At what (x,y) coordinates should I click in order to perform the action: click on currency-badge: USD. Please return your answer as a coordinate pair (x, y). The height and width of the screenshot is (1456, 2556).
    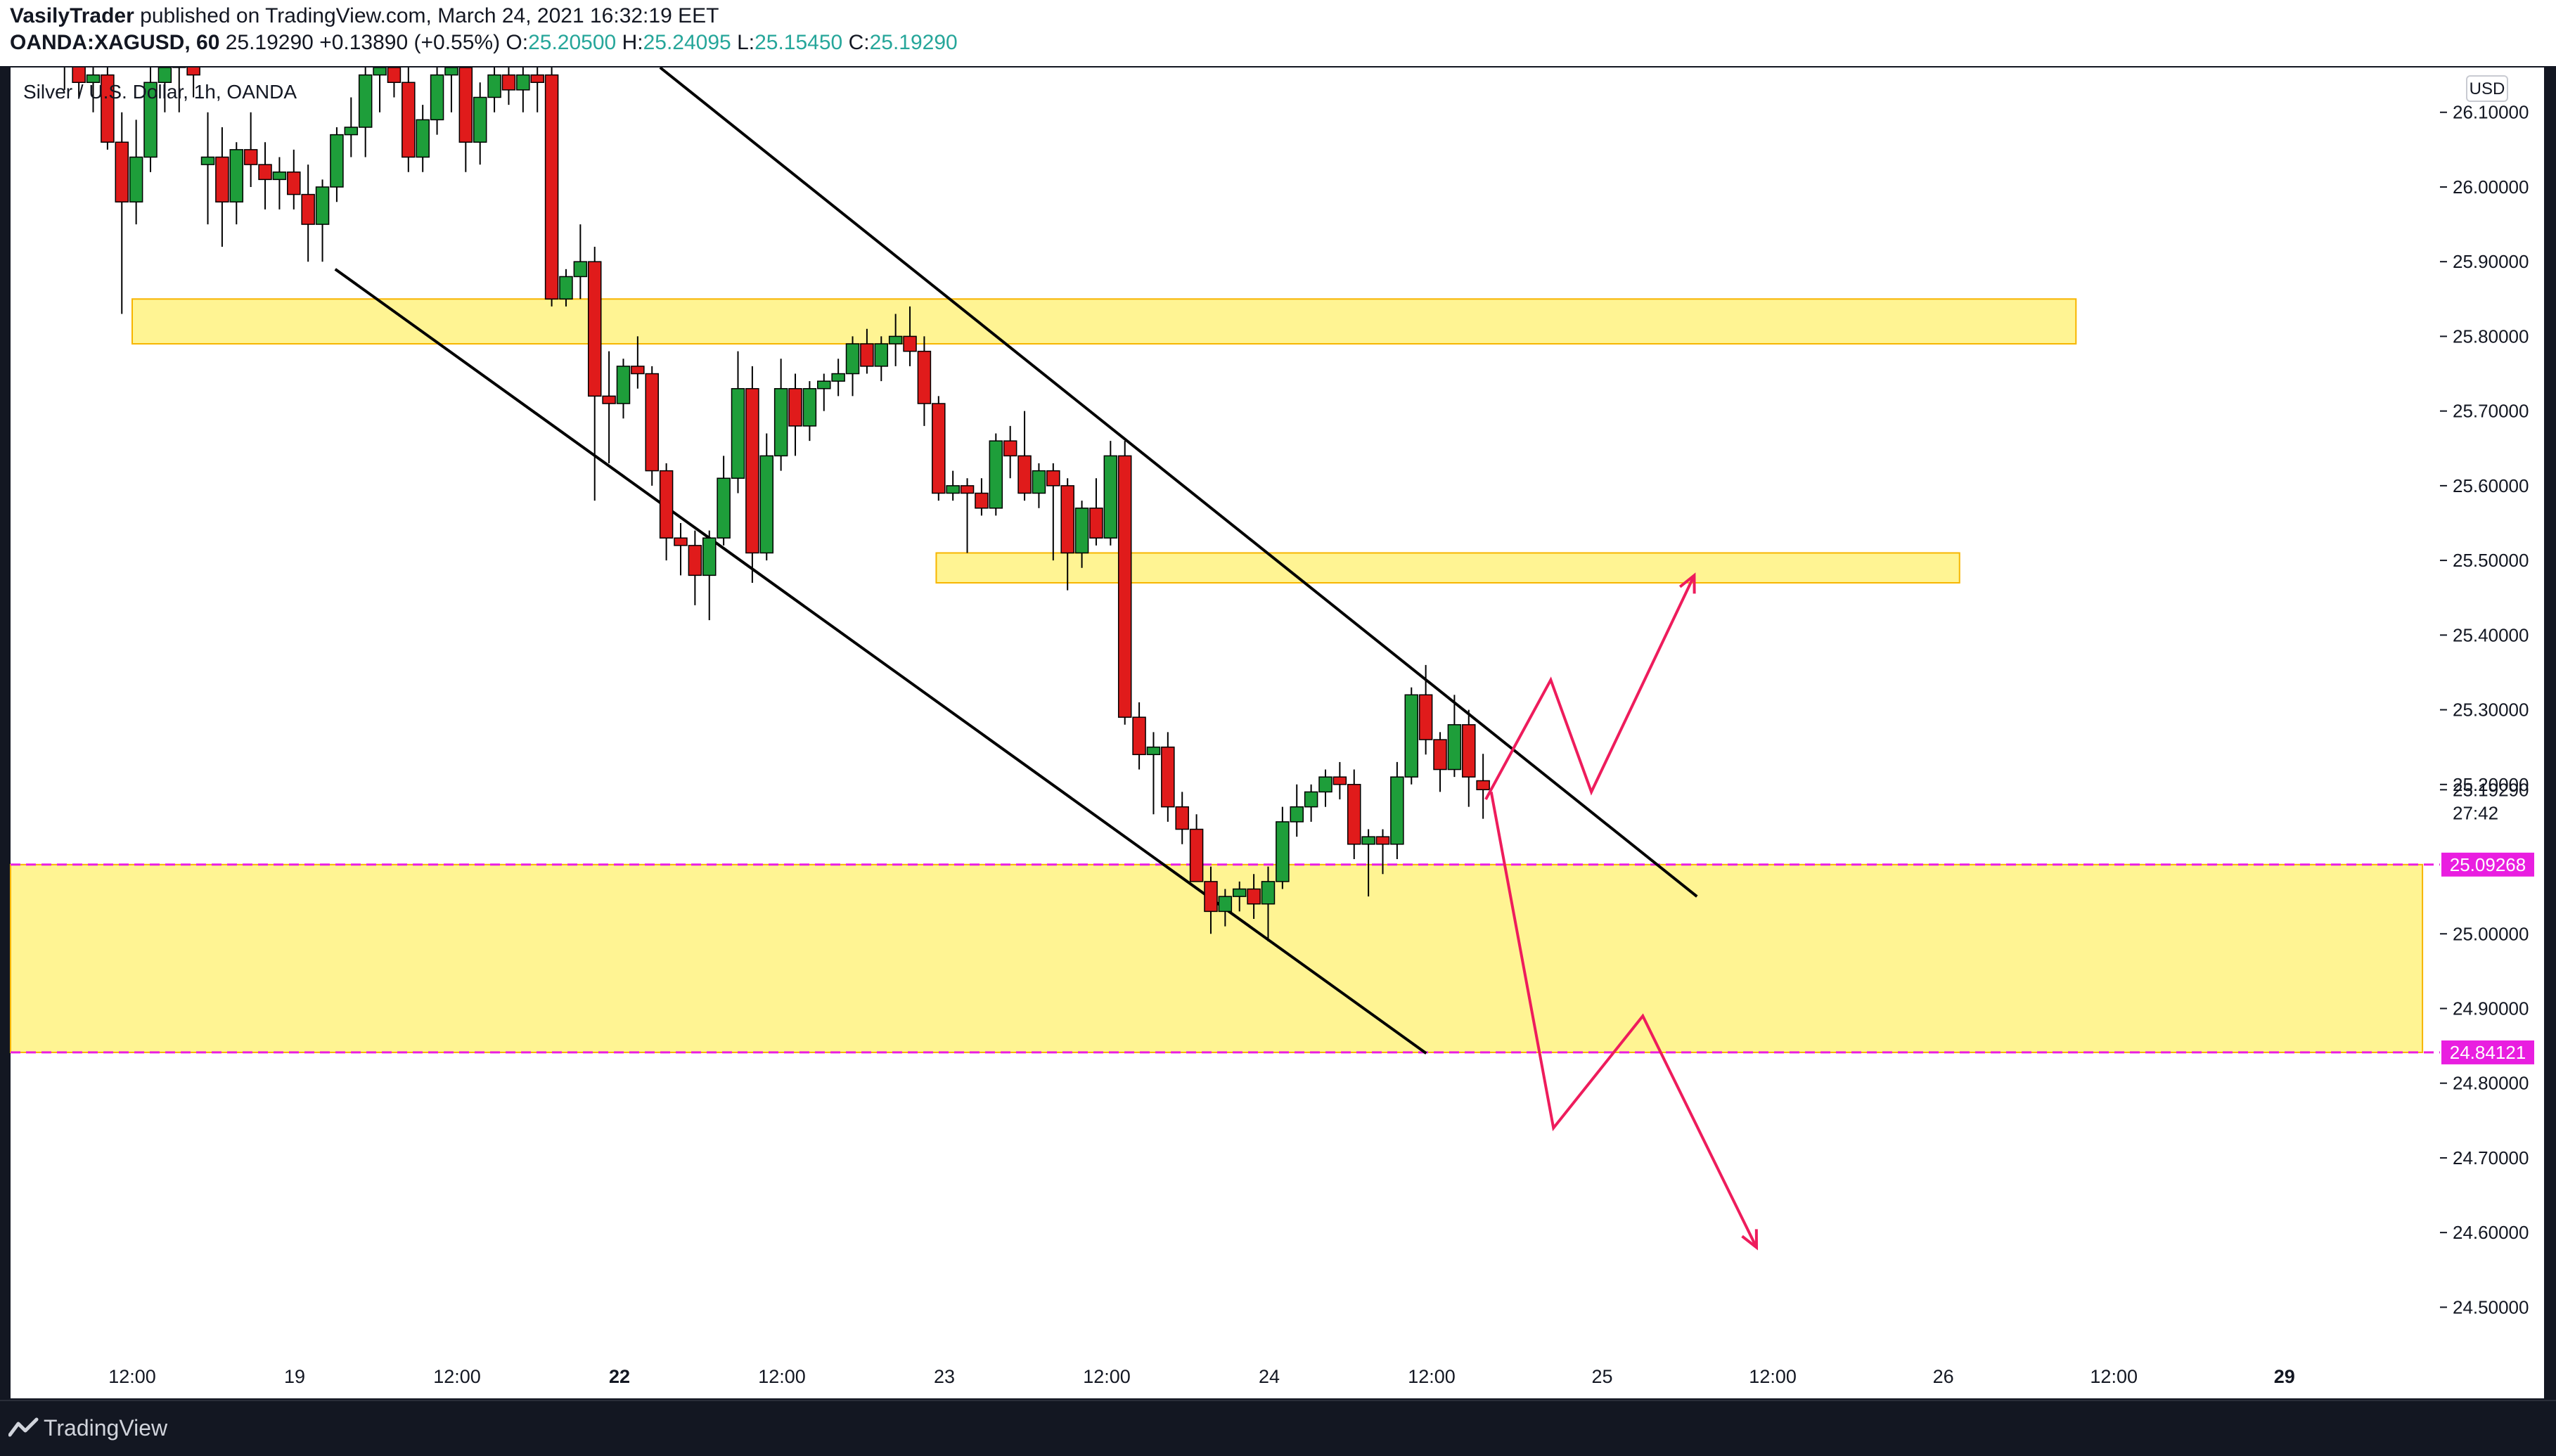
    Looking at the image, I should click on (2487, 88).